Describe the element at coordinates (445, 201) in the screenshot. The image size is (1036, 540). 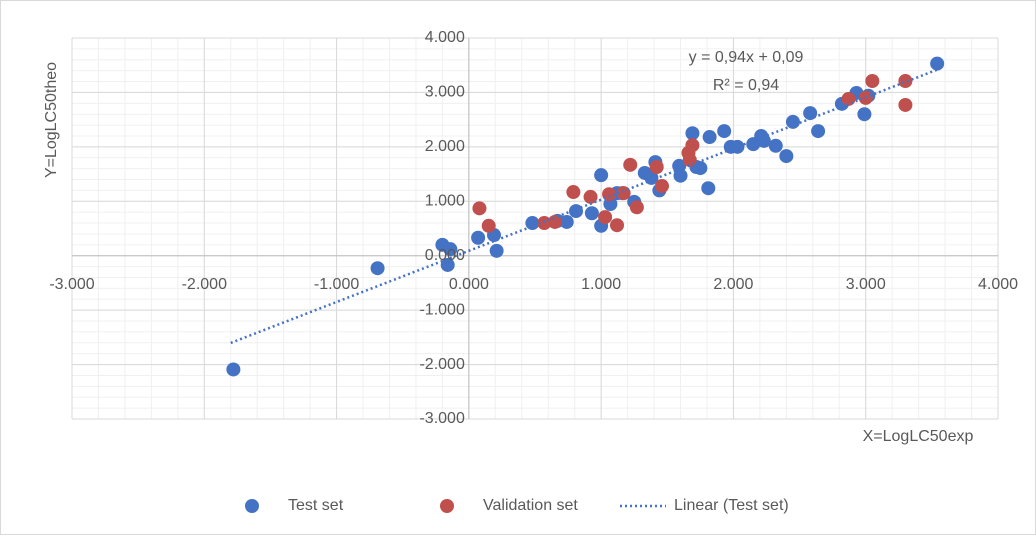
I see `y-tick-label: 1.000` at that location.